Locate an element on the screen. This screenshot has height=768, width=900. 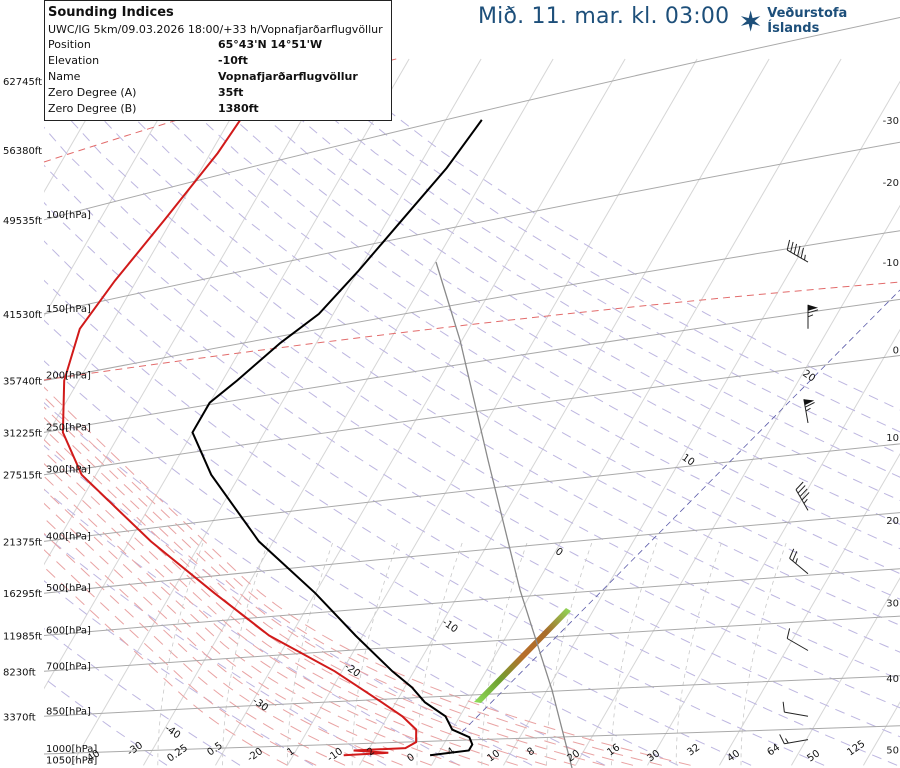
ft-label: 21375ft is located at coordinates (22, 542).